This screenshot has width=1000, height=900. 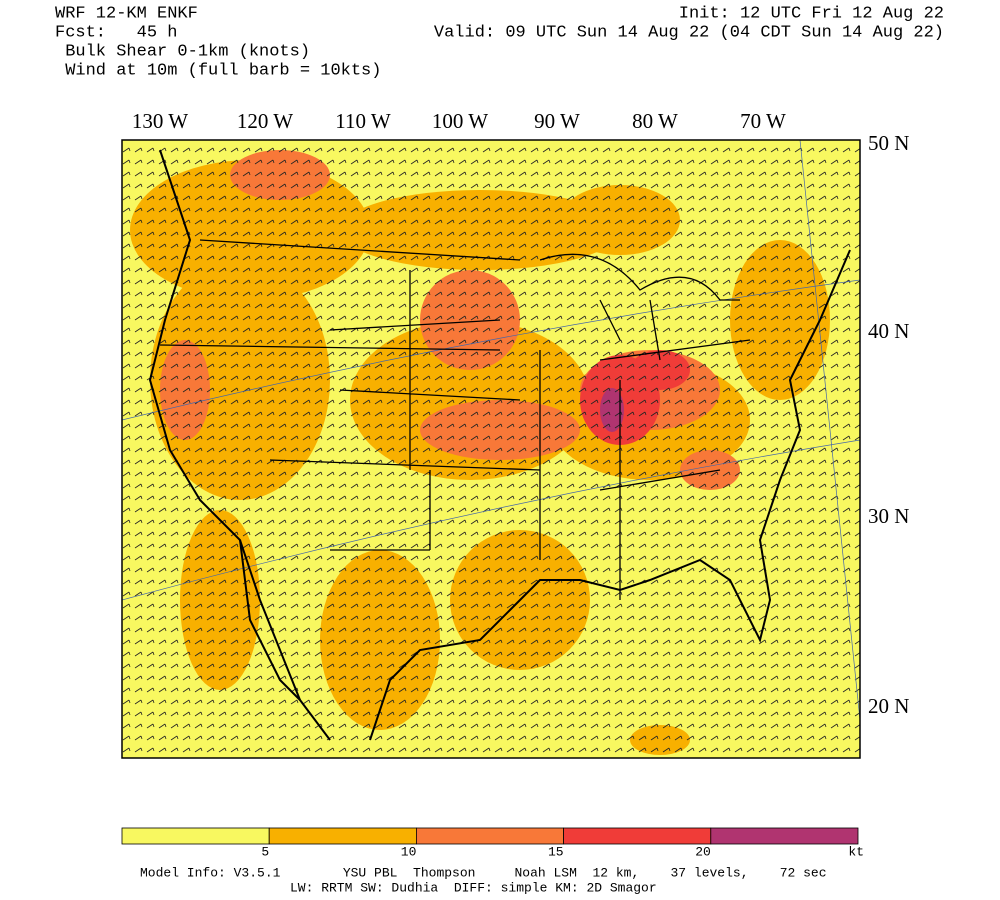 I want to click on header-line: Bulk Shear 0-1km (knots), so click(x=182, y=51).